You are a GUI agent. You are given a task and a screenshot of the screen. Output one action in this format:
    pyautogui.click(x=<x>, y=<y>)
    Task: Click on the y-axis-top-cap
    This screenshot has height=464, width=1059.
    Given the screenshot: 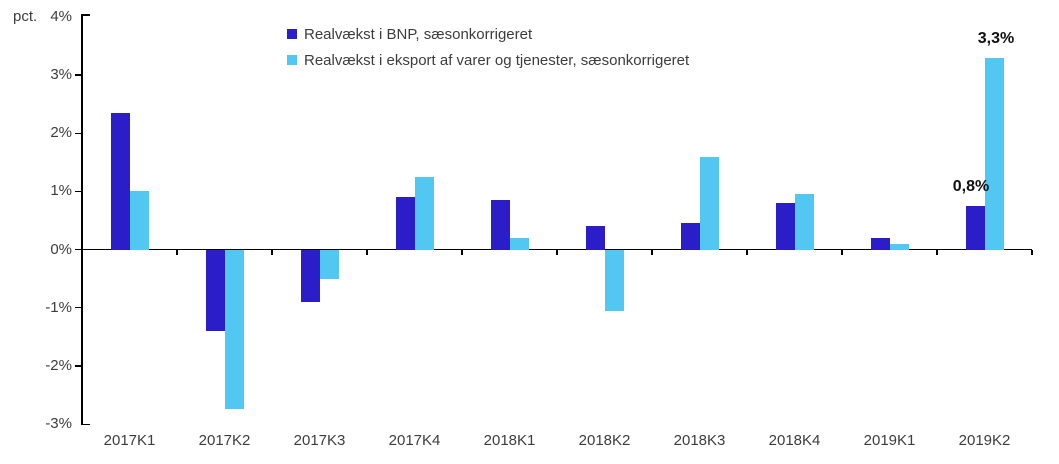 What is the action you would take?
    pyautogui.click(x=85, y=15)
    